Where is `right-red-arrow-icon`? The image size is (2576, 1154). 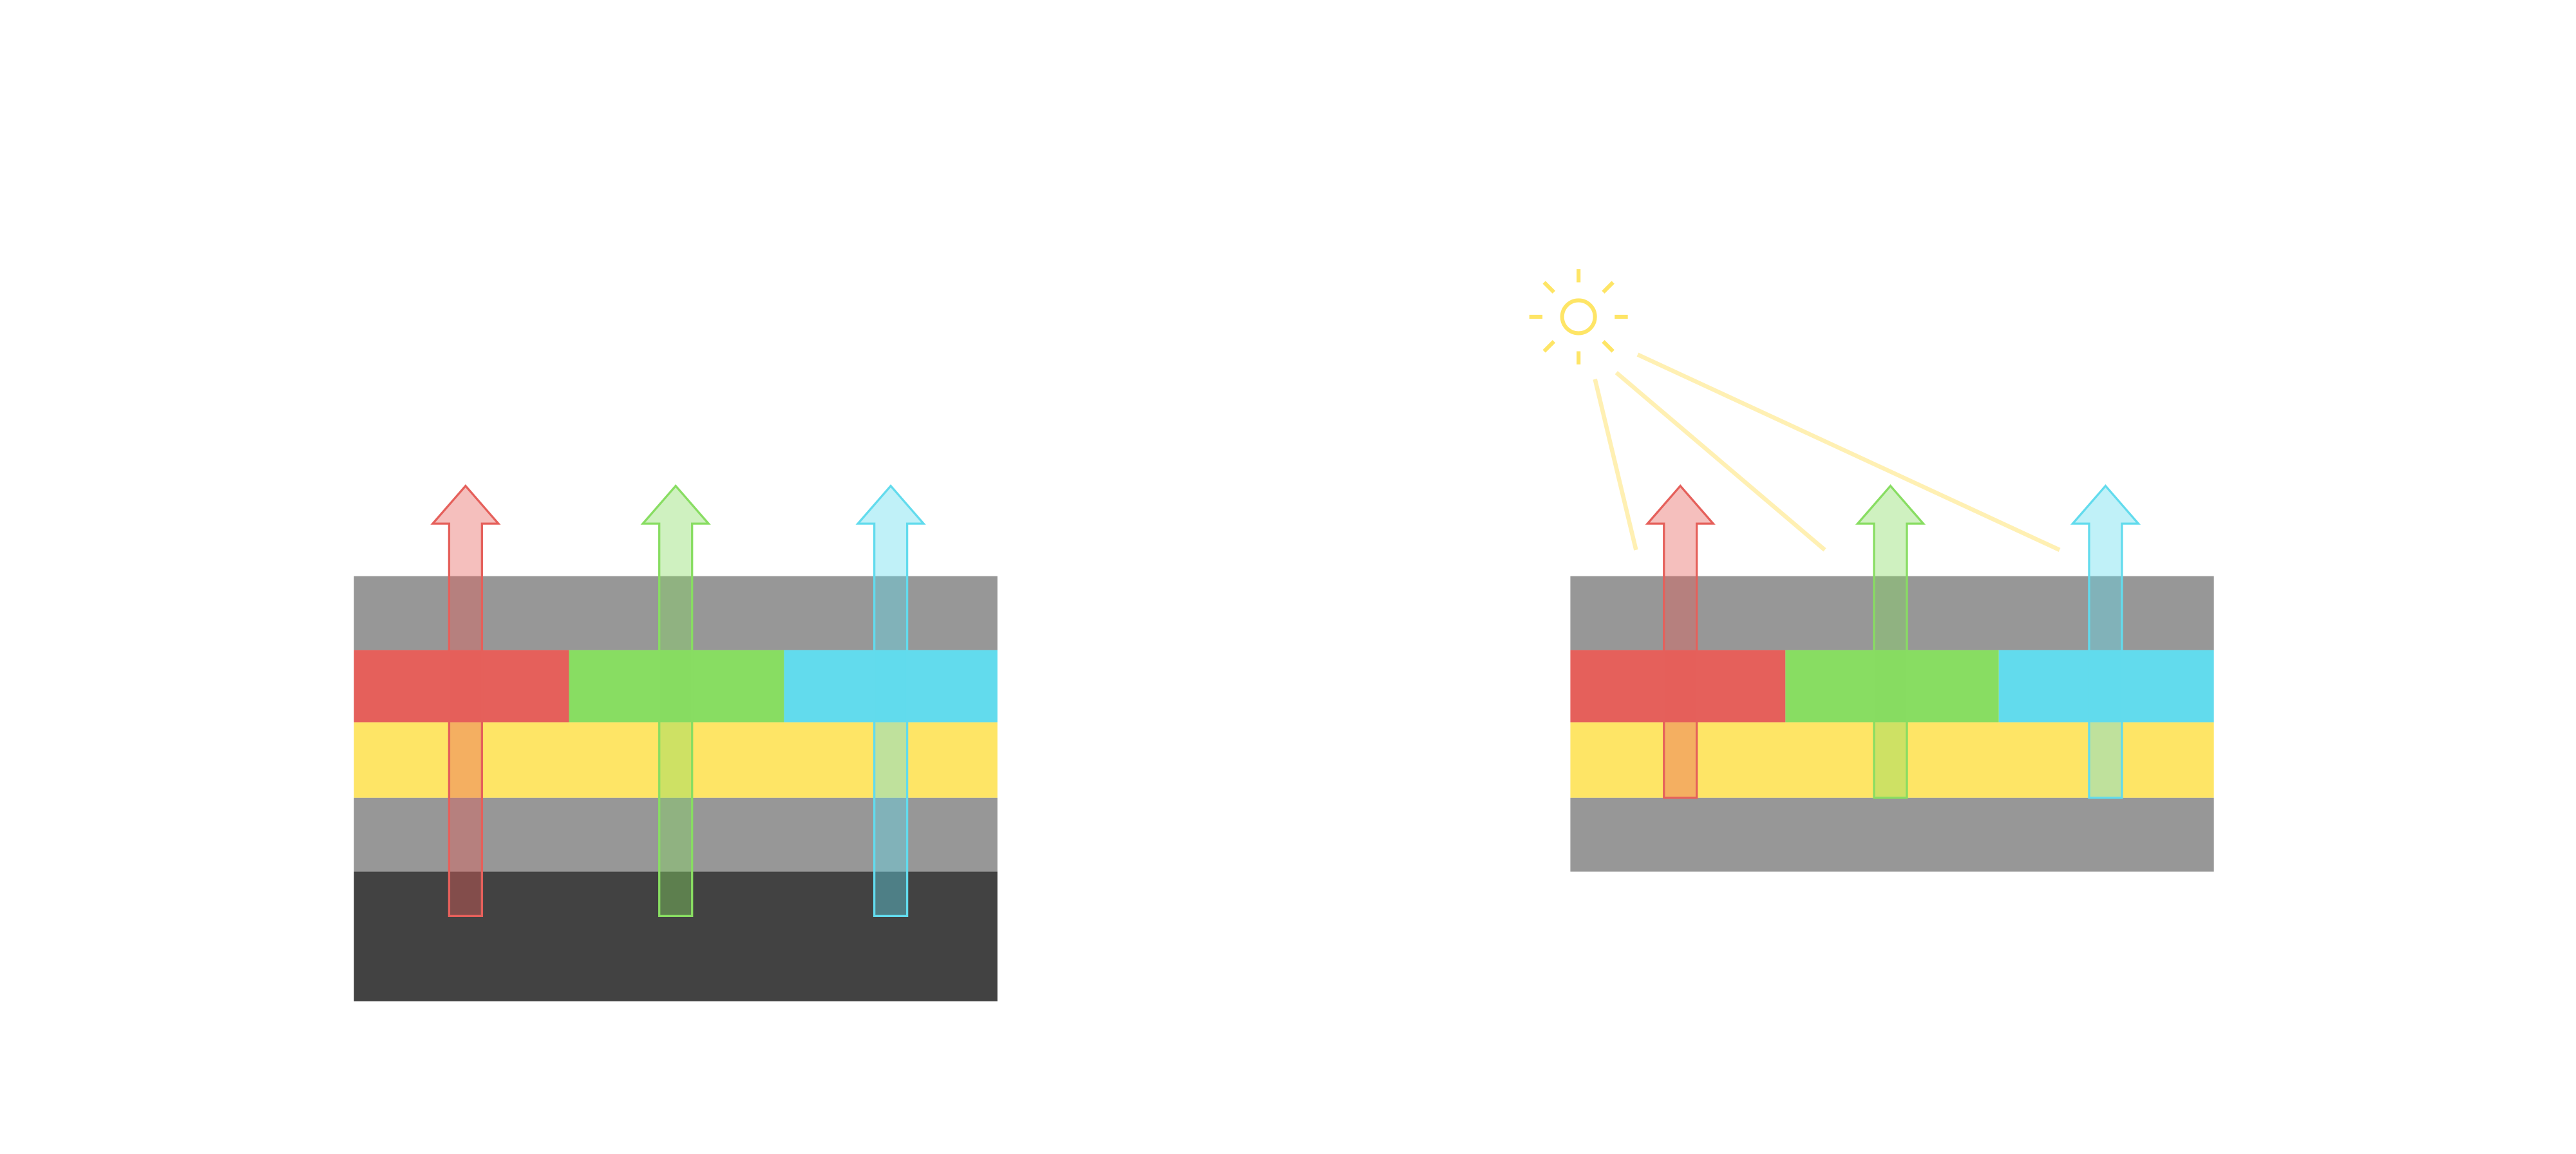 right-red-arrow-icon is located at coordinates (1680, 641).